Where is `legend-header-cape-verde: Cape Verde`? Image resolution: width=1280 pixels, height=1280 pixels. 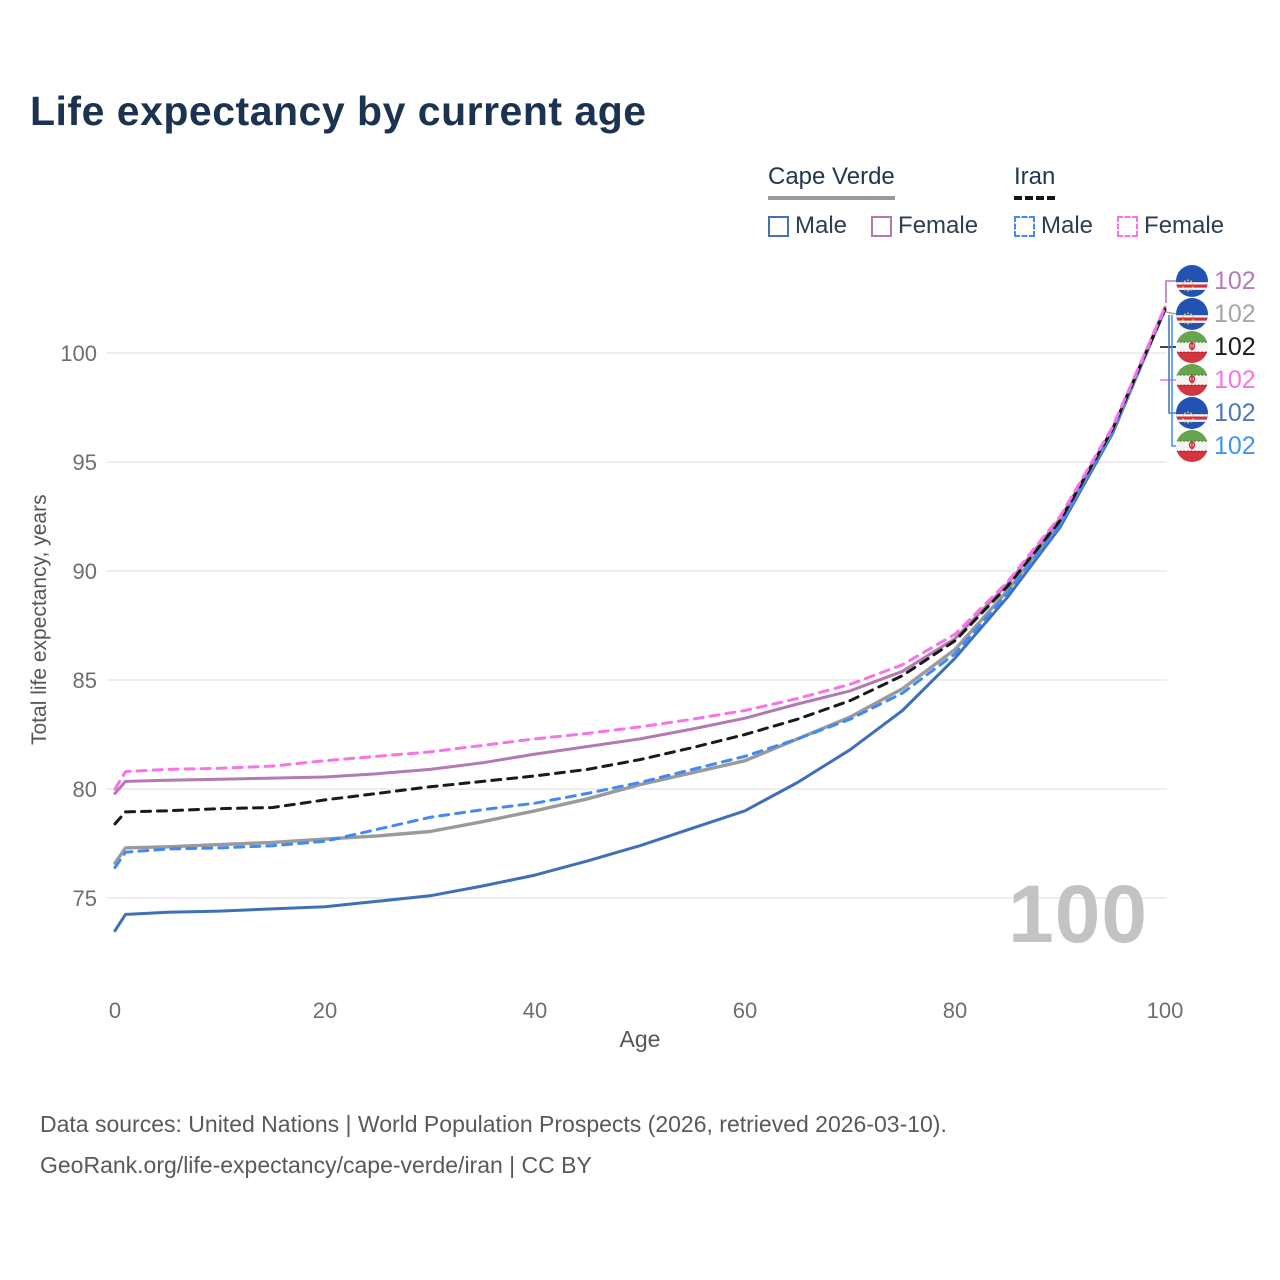 legend-header-cape-verde: Cape Verde is located at coordinates (831, 181).